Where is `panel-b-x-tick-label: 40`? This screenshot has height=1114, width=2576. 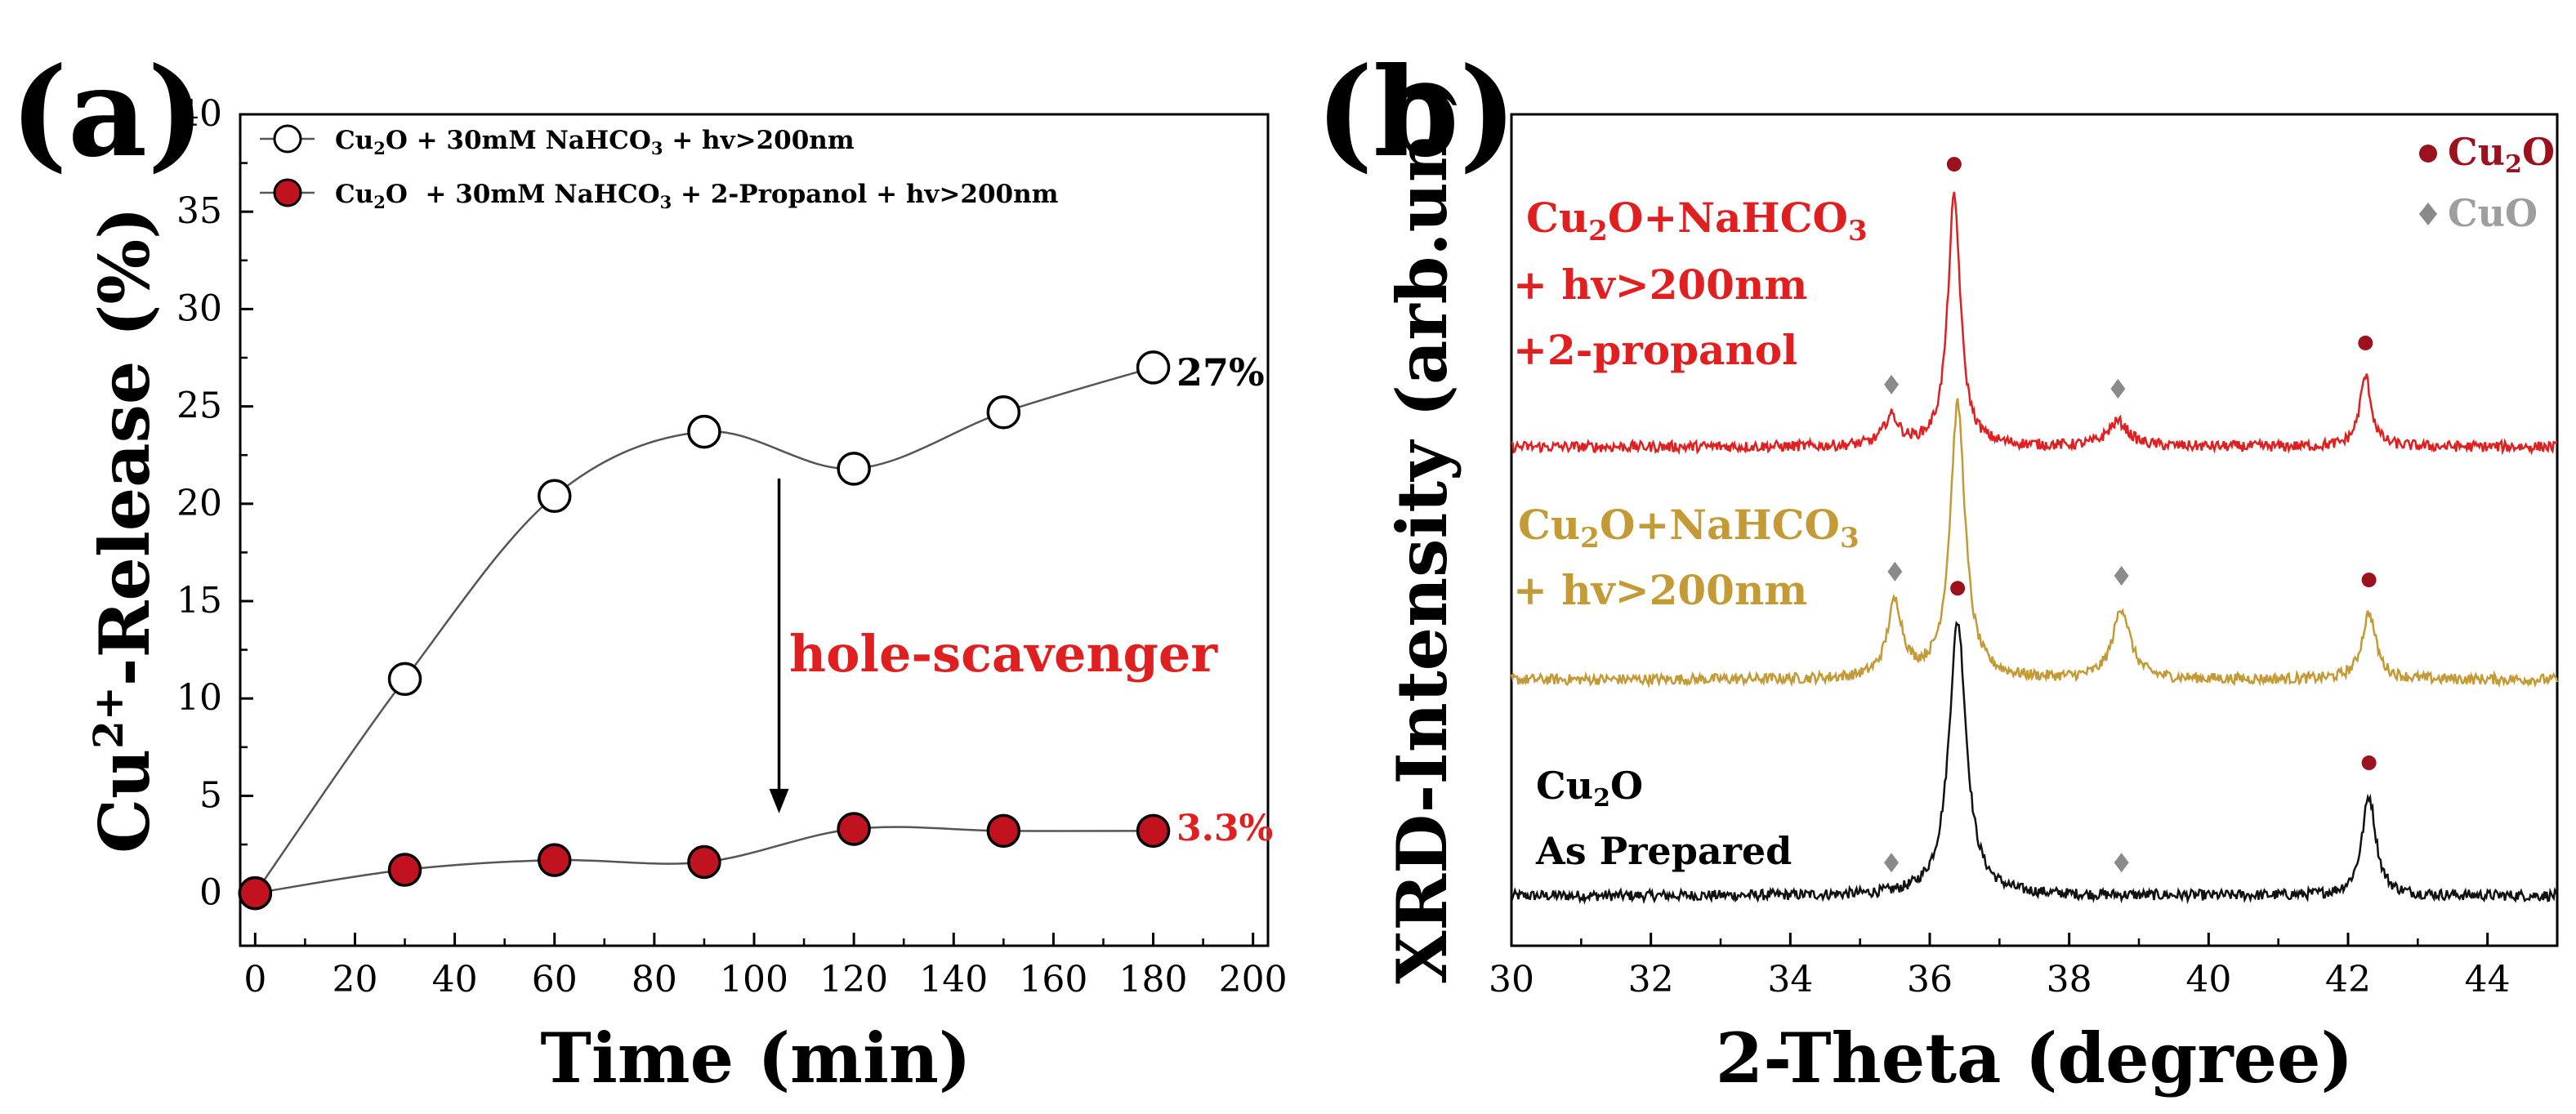 panel-b-x-tick-label: 40 is located at coordinates (2208, 980).